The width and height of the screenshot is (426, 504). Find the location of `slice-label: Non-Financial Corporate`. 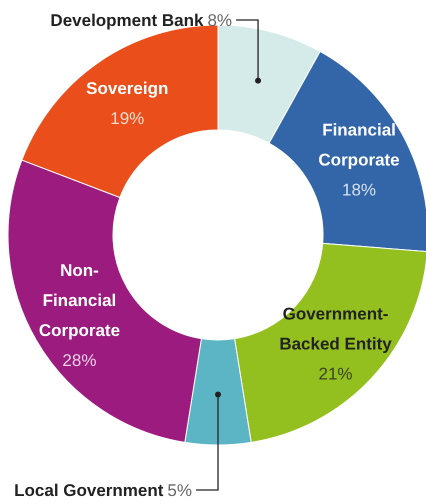

slice-label: Non-Financial Corporate is located at coordinates (79, 300).